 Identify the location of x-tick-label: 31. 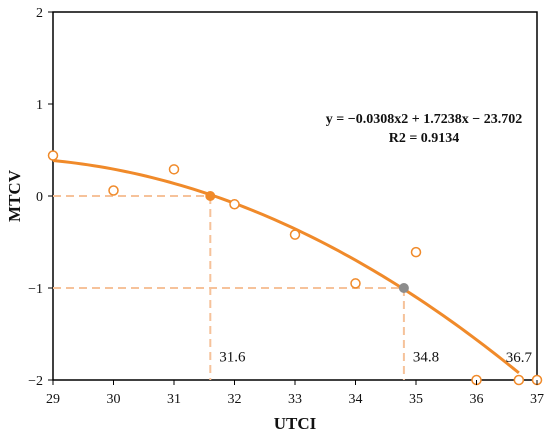
(174, 399).